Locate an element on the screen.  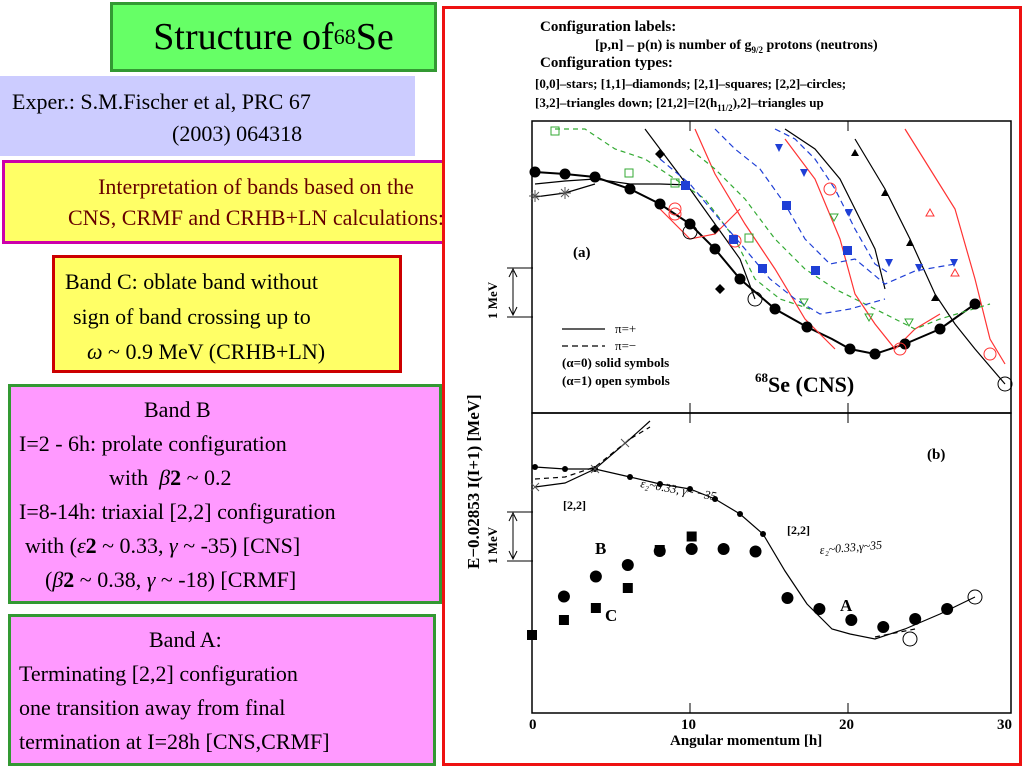
band-b-beta-value: ~ 0.2 is located at coordinates (209, 477).